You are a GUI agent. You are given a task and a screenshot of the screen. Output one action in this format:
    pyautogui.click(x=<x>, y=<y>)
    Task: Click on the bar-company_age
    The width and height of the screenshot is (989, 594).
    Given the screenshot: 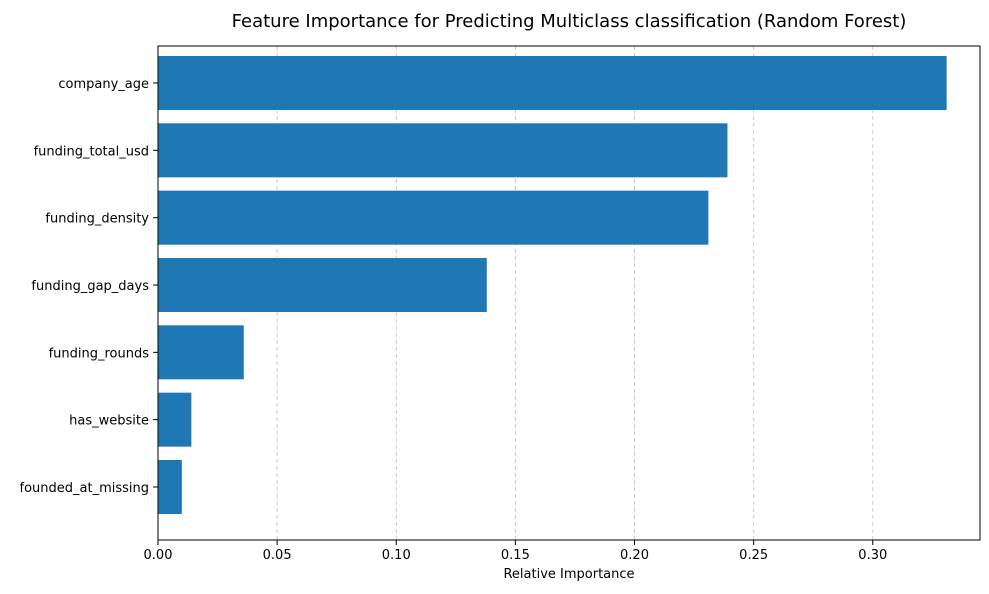 What is the action you would take?
    pyautogui.click(x=552, y=83)
    